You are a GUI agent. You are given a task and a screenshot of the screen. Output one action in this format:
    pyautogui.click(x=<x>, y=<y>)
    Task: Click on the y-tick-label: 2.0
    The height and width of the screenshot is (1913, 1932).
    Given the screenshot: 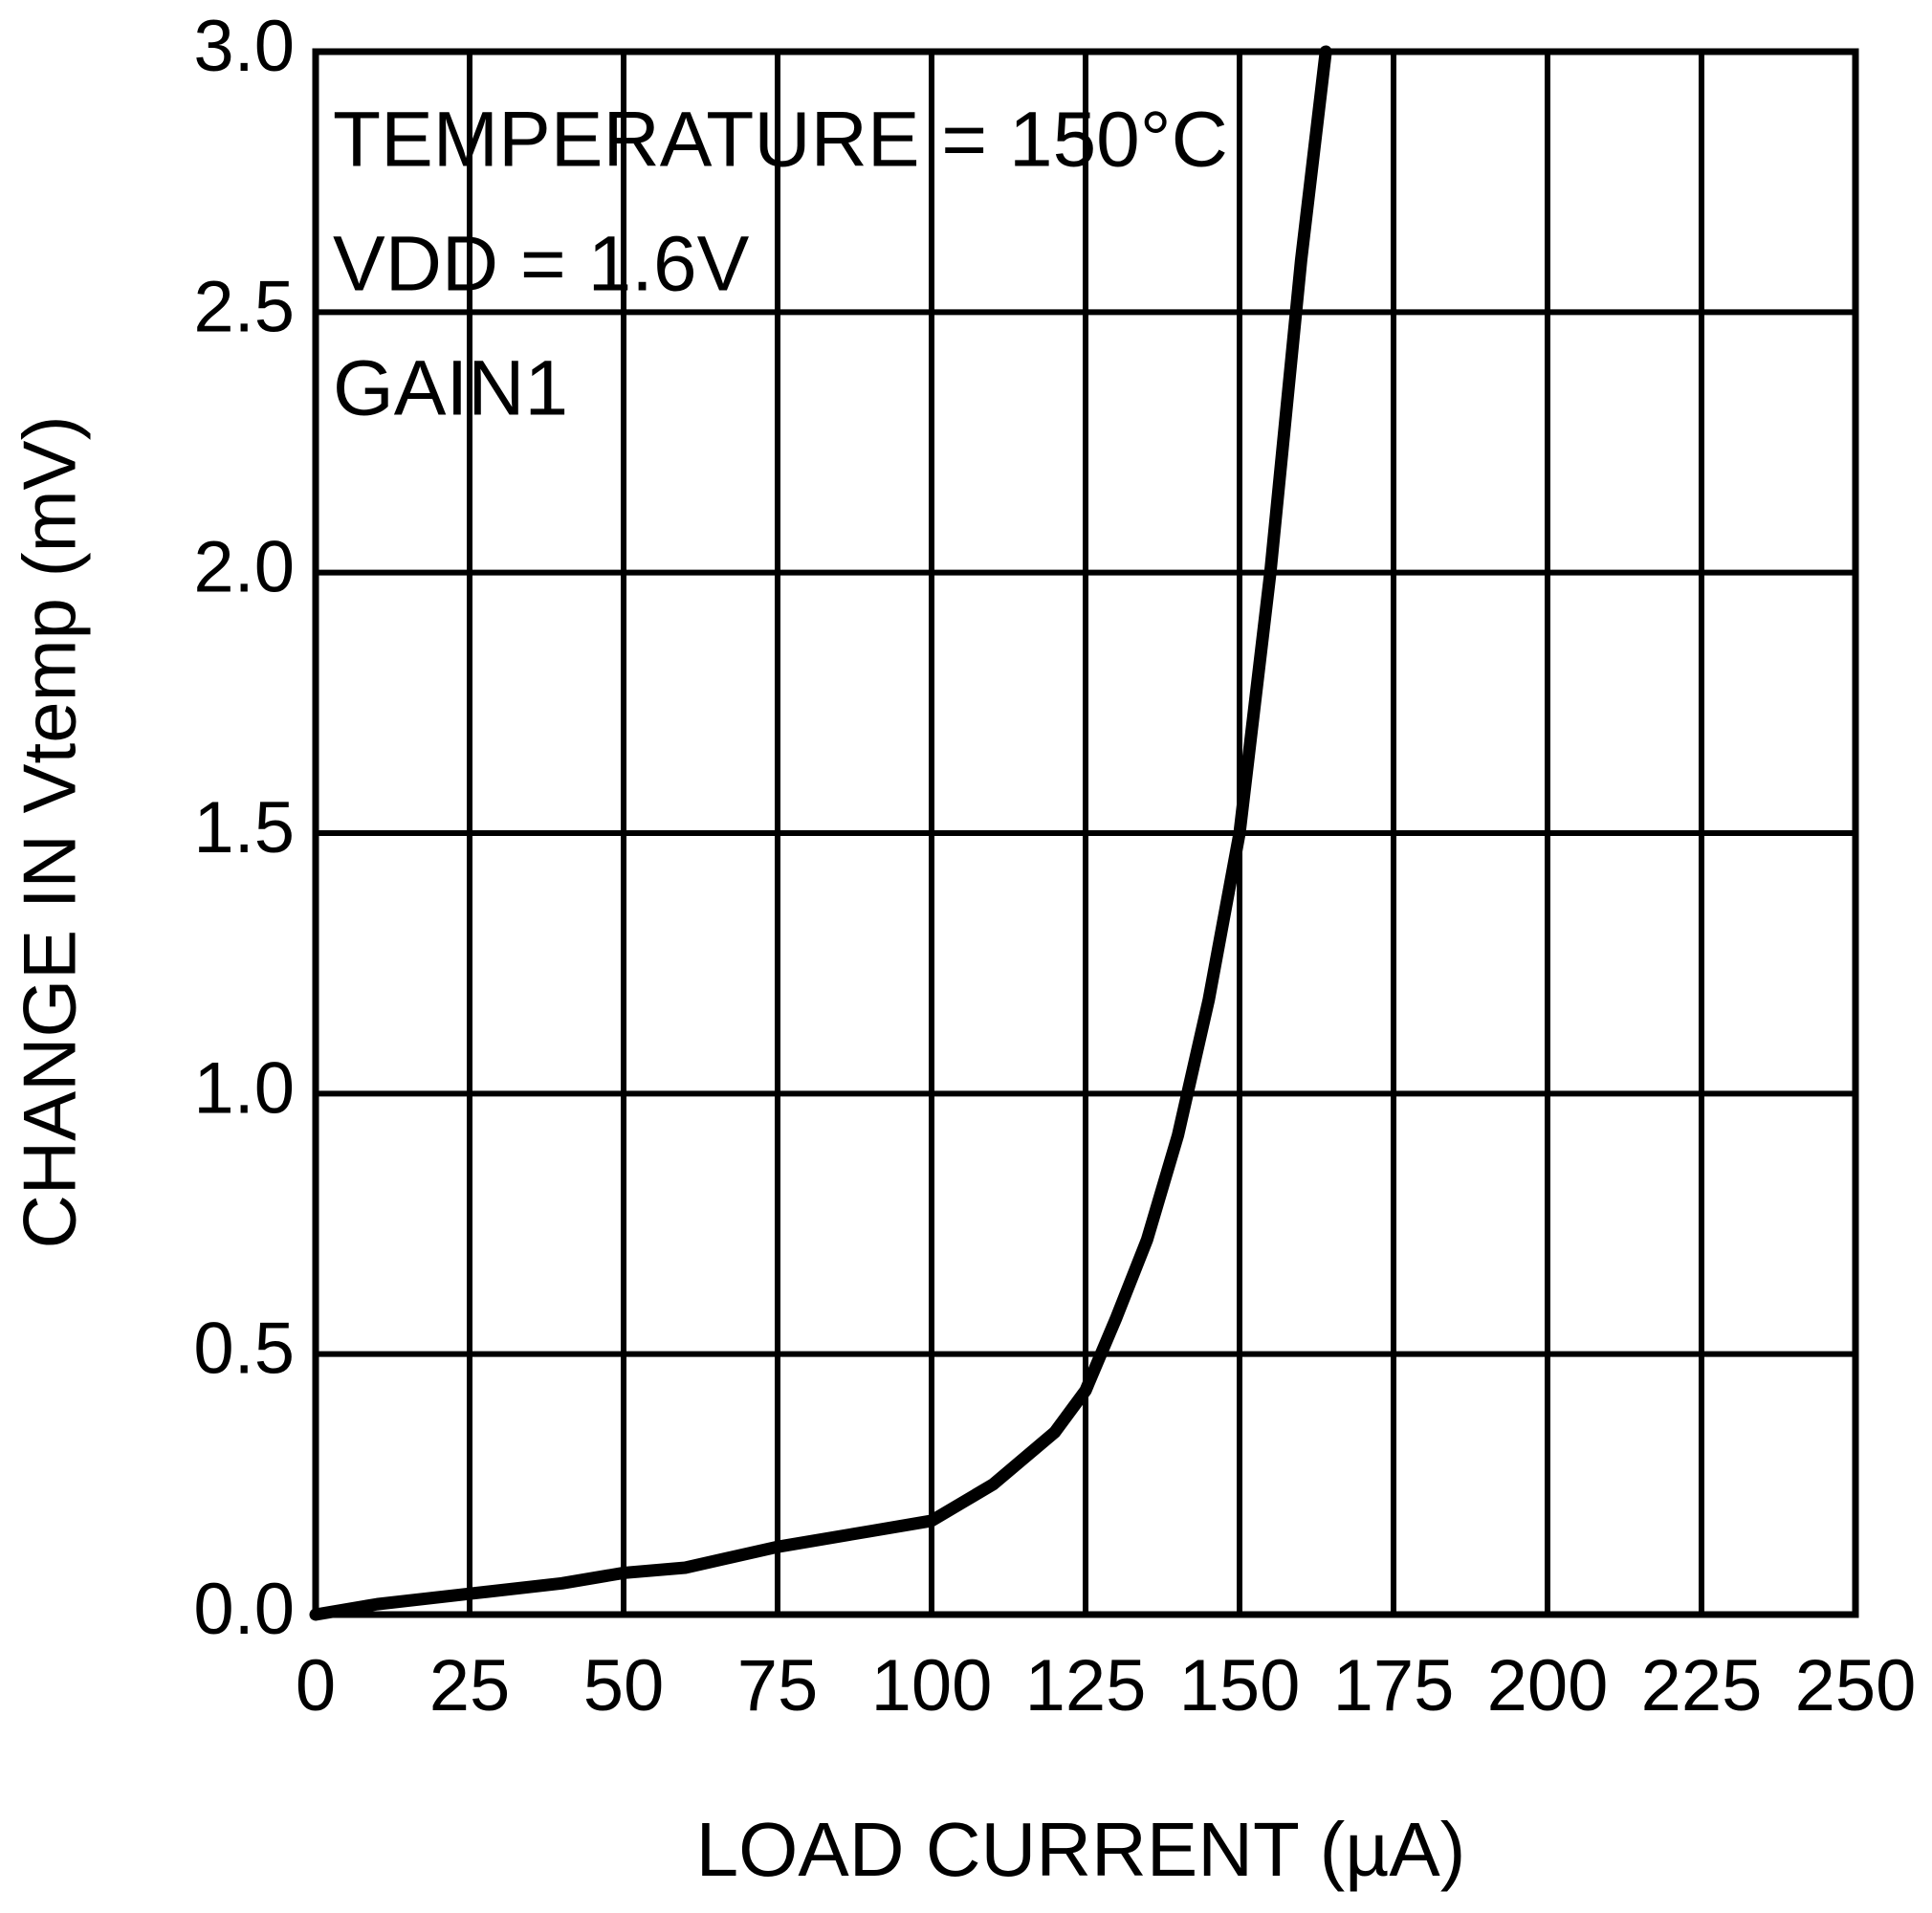 What is the action you would take?
    pyautogui.click(x=244, y=567)
    